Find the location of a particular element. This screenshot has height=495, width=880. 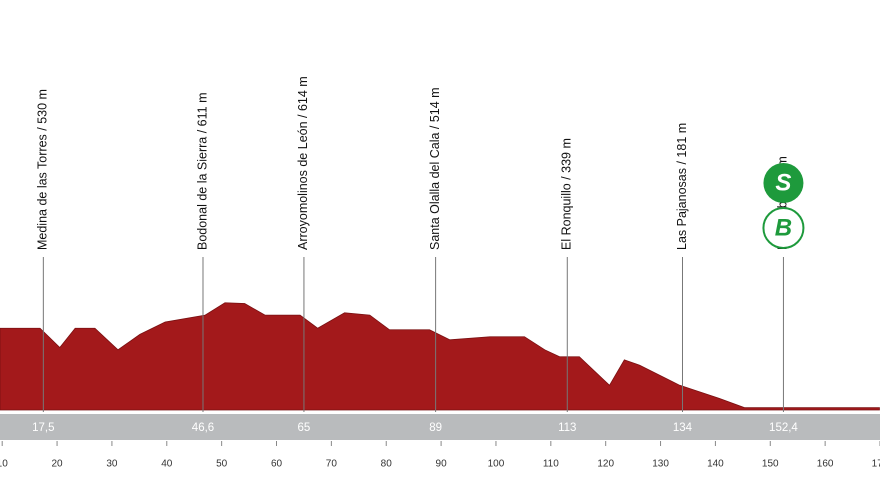

km-label: 46,6 is located at coordinates (203, 428).